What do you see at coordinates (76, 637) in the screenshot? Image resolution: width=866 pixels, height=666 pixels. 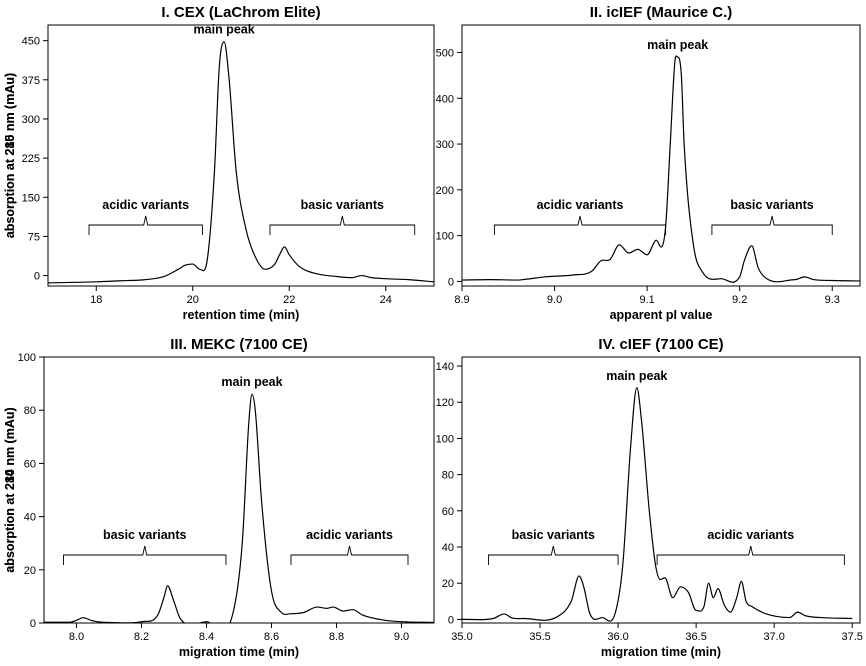 I see `x-tick-label: 8.0` at bounding box center [76, 637].